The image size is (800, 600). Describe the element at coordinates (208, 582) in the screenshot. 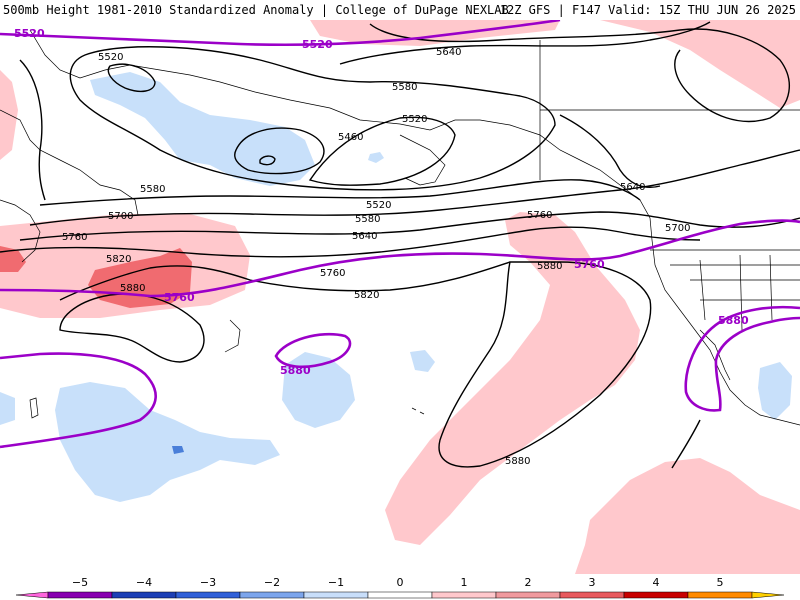

I see `legend-tick-label: −3` at that location.